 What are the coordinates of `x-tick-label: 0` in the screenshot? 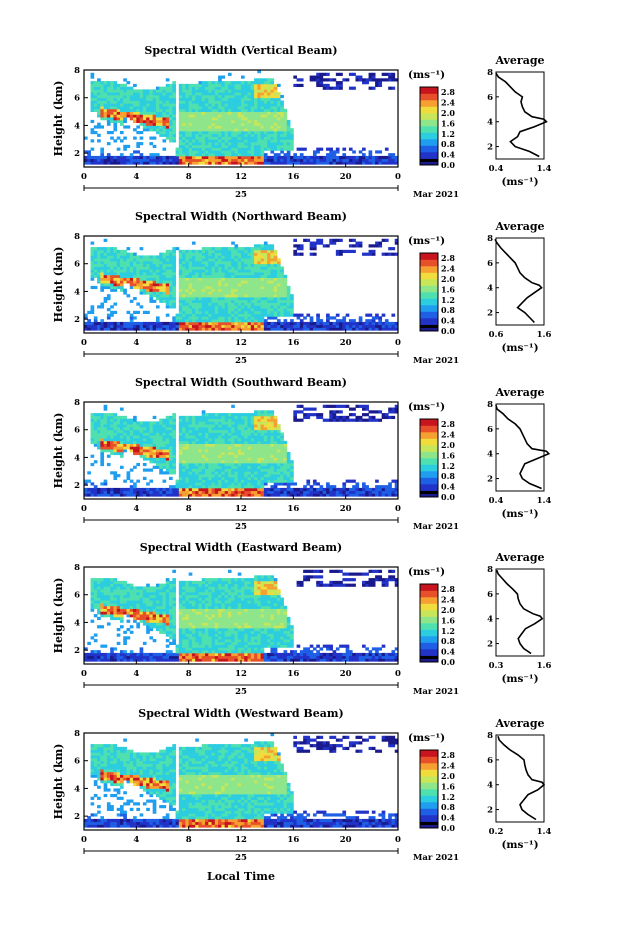 It's located at (84, 343).